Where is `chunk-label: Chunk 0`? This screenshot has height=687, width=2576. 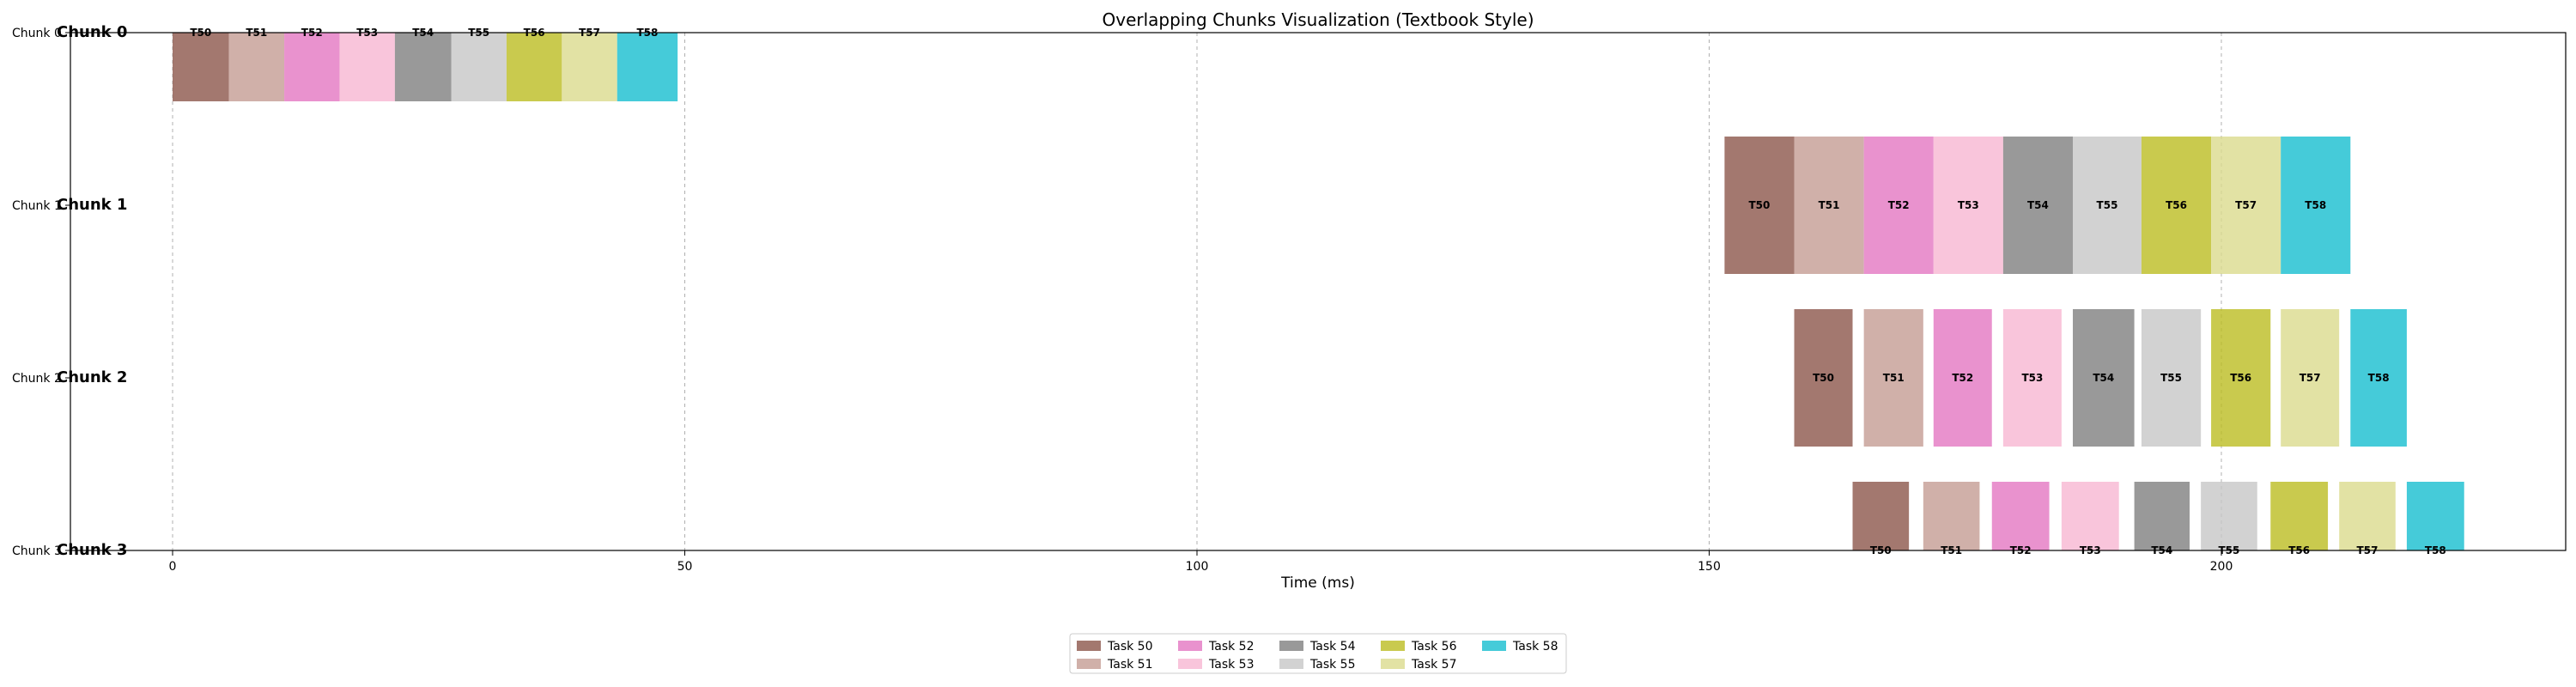 chunk-label: Chunk 0 is located at coordinates (92, 32).